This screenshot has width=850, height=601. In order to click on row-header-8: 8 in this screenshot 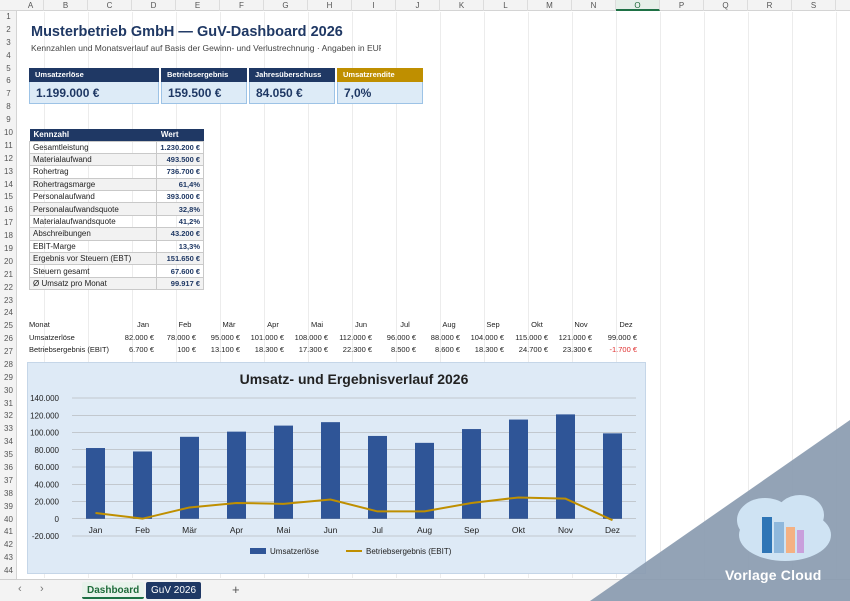, I will do `click(8, 107)`.